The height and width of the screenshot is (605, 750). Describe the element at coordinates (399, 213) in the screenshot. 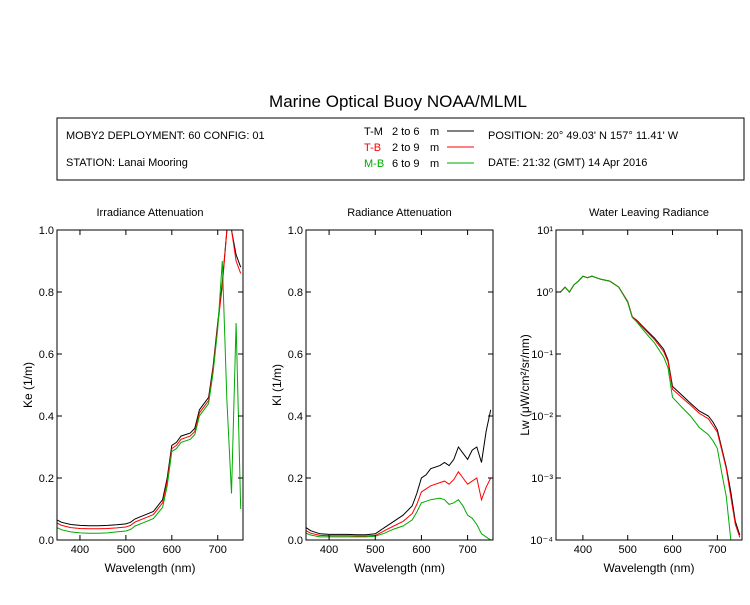

I see `panel-title: Radiance Attenuation` at that location.